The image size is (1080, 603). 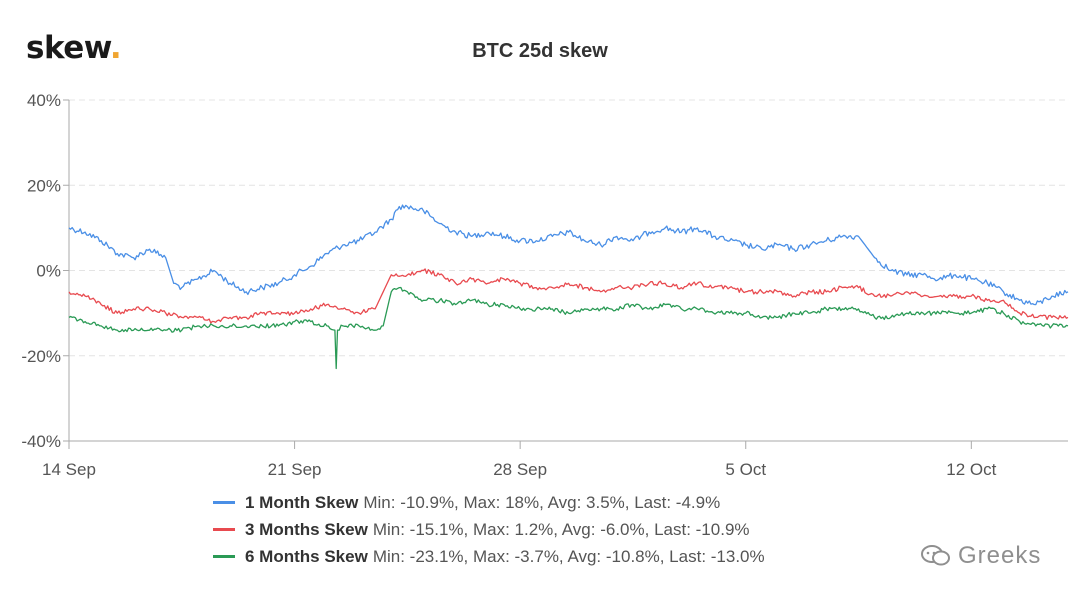 What do you see at coordinates (306, 529) in the screenshot?
I see `legend-series-name: 3 Months Skew` at bounding box center [306, 529].